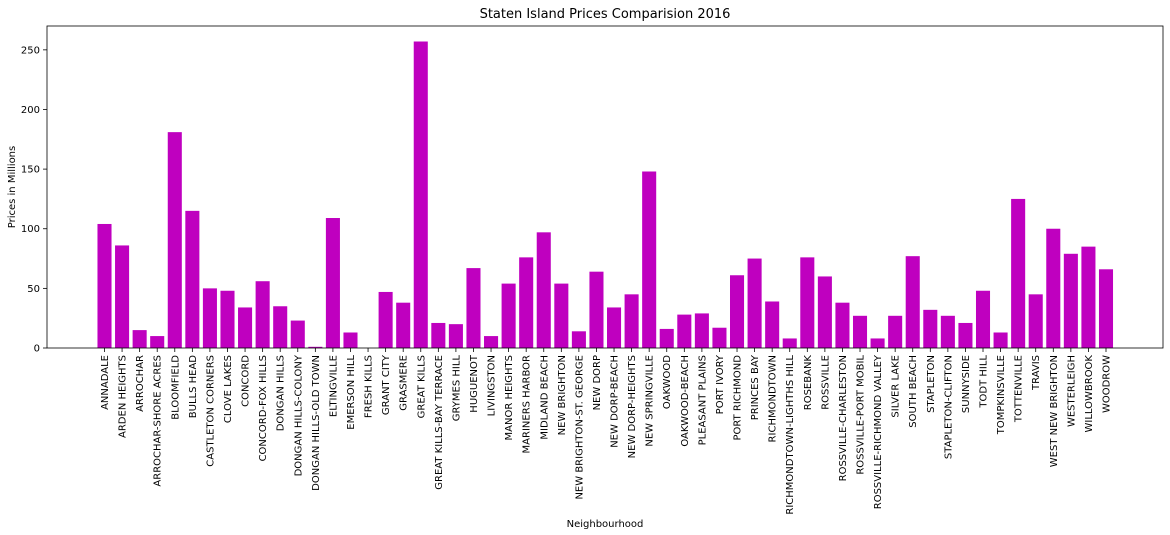 The height and width of the screenshot is (535, 1170). I want to click on y-tick-label: 250, so click(30, 50).